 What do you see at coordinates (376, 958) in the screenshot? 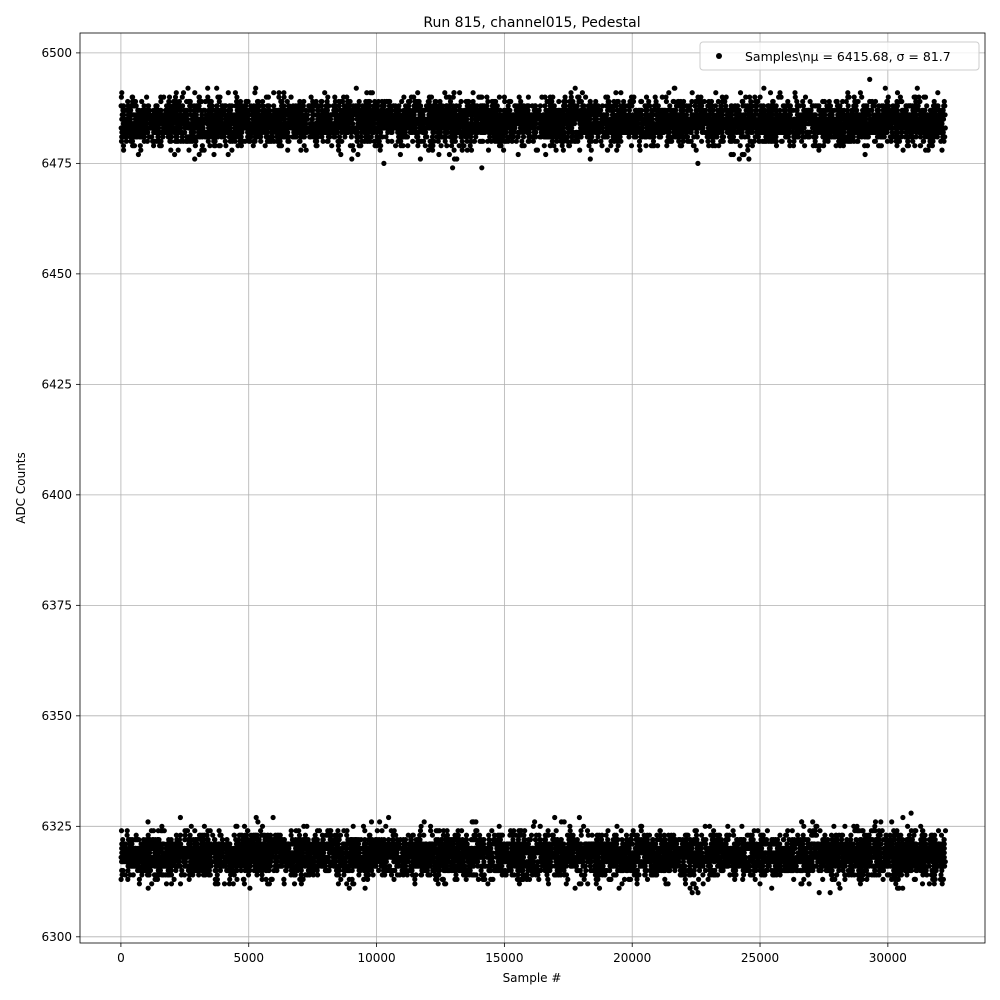
I see `x-tick-label: 10000` at bounding box center [376, 958].